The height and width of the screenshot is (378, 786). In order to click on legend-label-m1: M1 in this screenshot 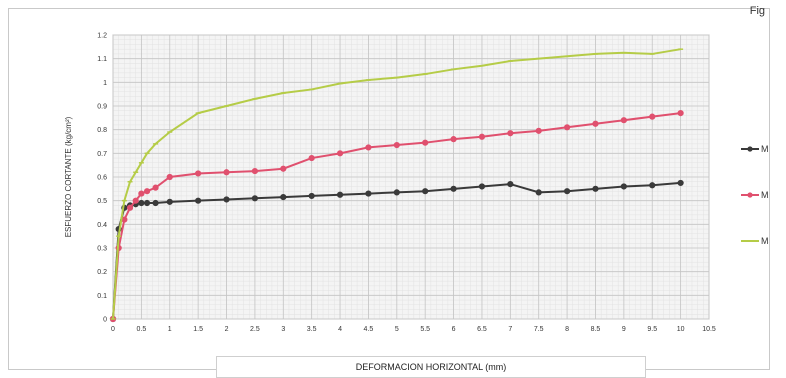, I will do `click(765, 149)`.